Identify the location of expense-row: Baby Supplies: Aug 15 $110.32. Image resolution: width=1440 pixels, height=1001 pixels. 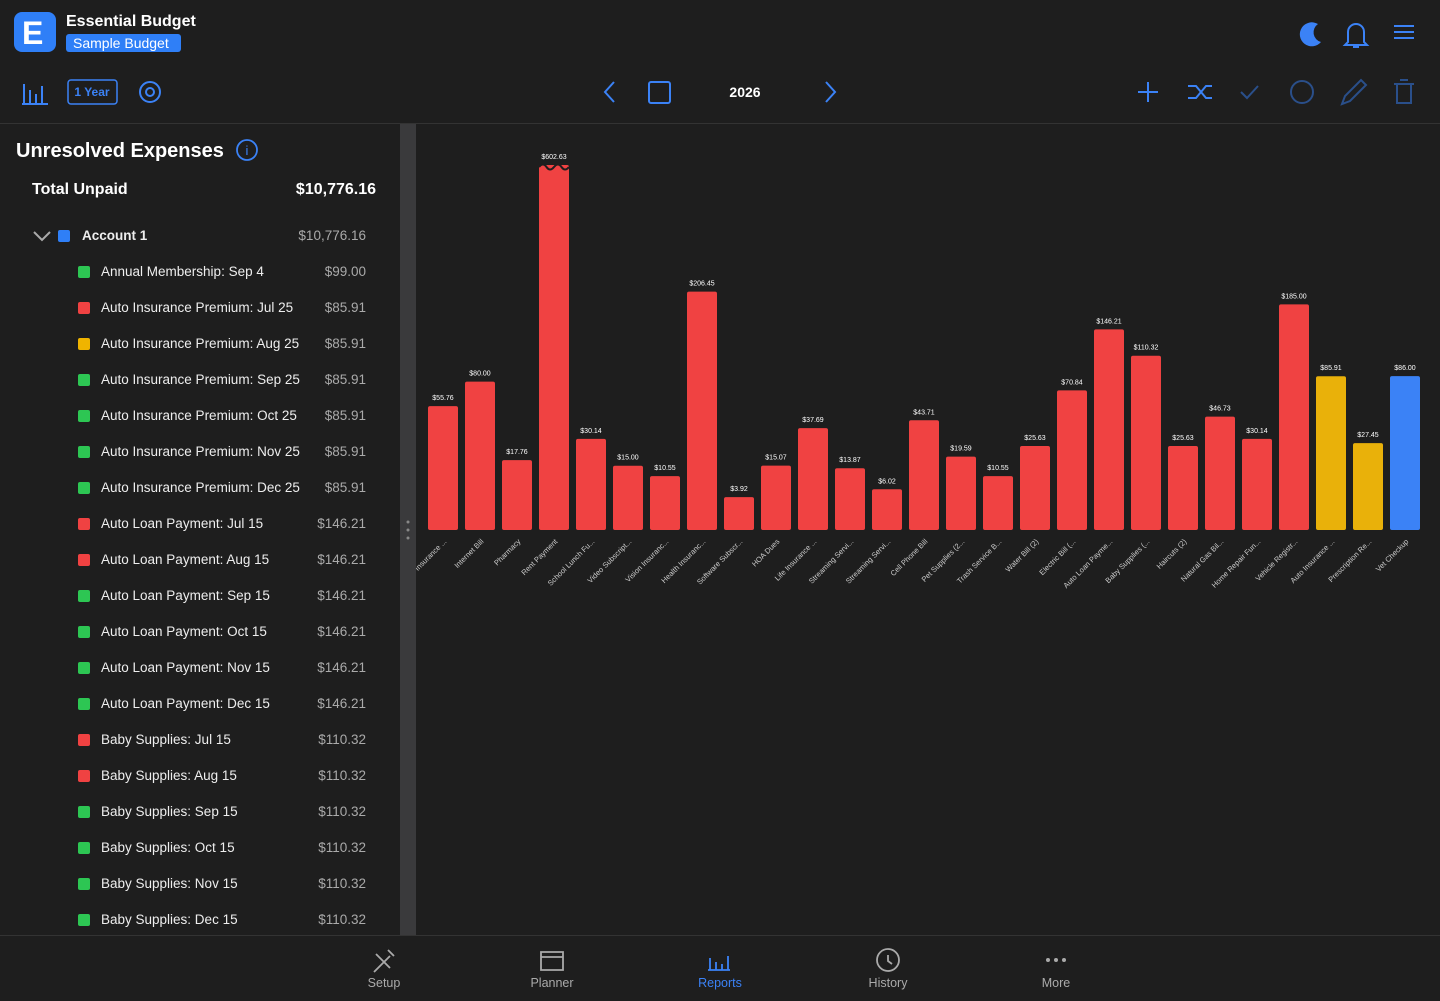
(200, 777).